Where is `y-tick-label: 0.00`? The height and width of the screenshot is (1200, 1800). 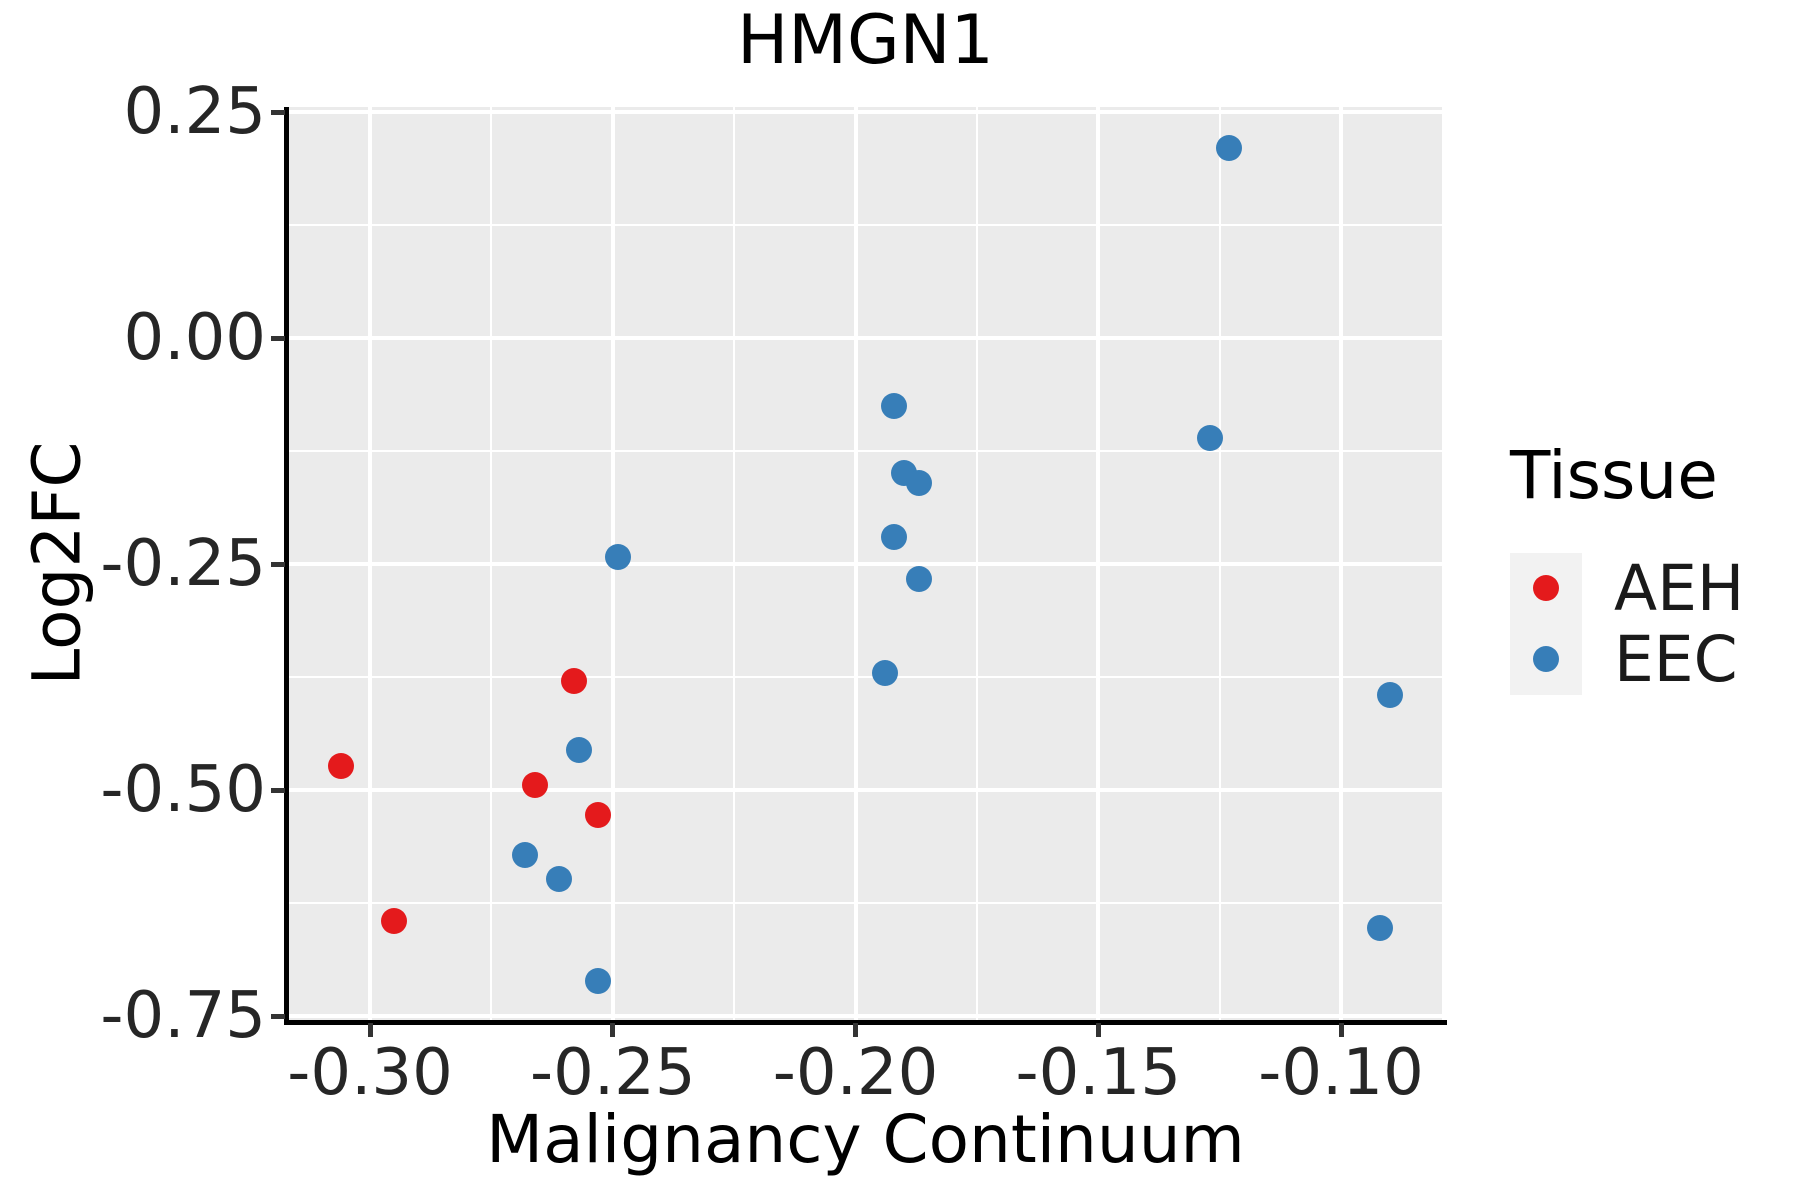
y-tick-label: 0.00 is located at coordinates (195, 338).